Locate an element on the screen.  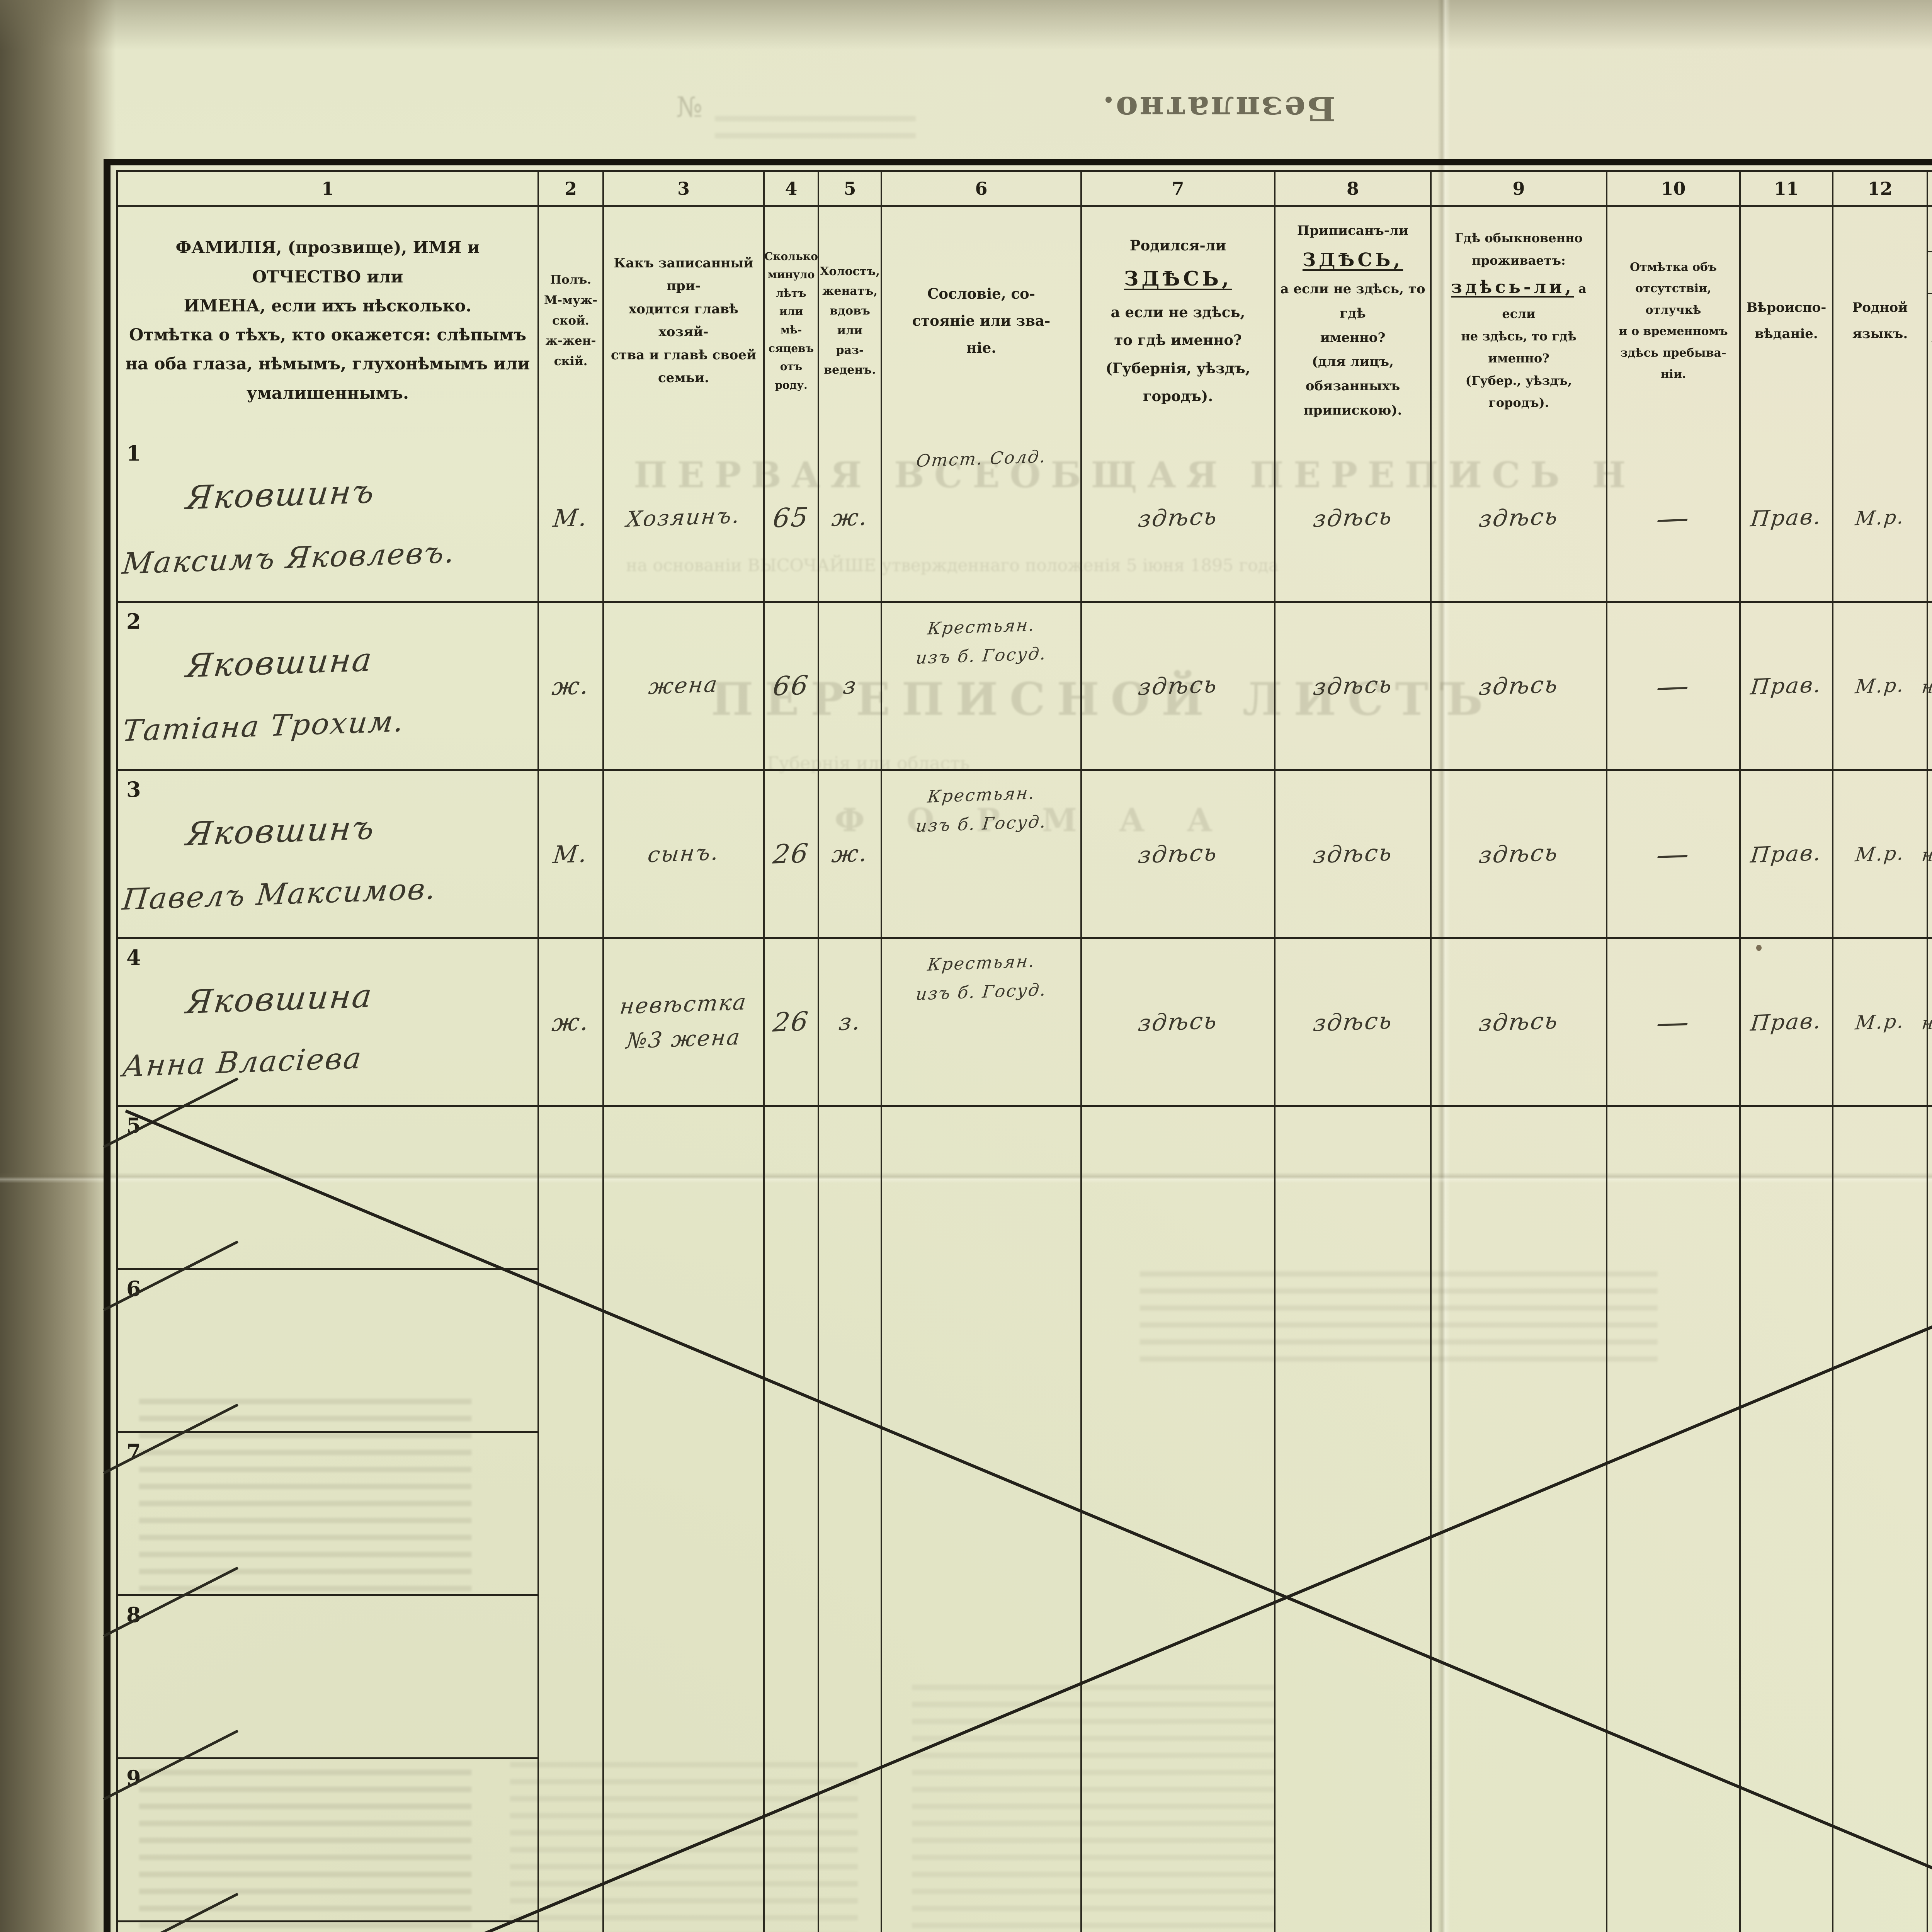
column-header-4: Сколько минуло лѣтъ или мѣ-сяцевъ отъ роду. is located at coordinates (792, 321).